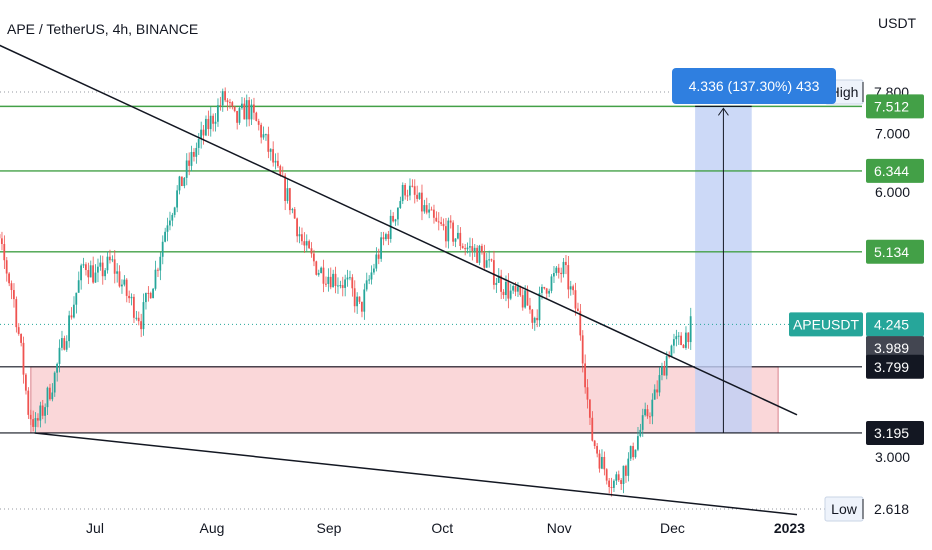 The width and height of the screenshot is (932, 550). Describe the element at coordinates (891, 509) in the screenshot. I see `price-badge-value-8: 2.618` at that location.